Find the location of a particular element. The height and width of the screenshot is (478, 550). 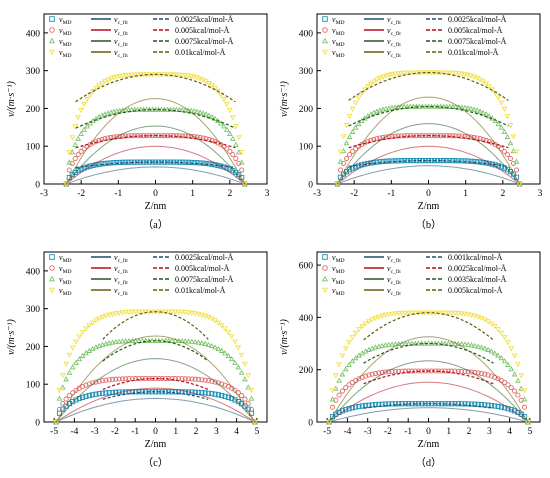

x-tick-label: 2 is located at coordinates (502, 194).